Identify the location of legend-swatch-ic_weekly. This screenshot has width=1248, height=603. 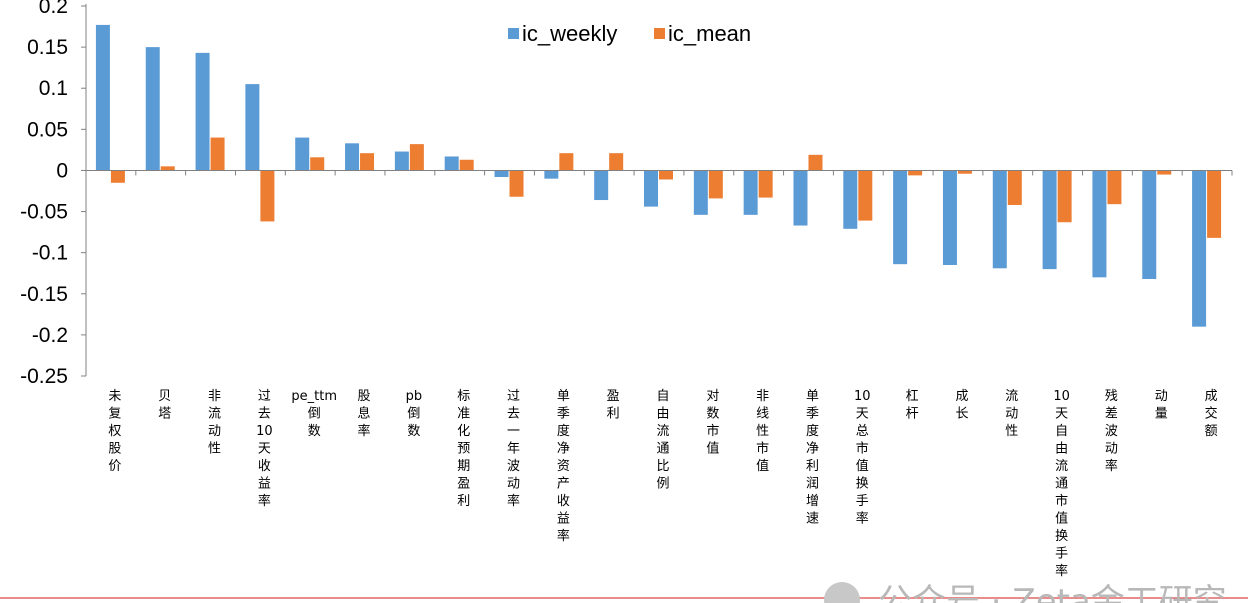
(513, 33).